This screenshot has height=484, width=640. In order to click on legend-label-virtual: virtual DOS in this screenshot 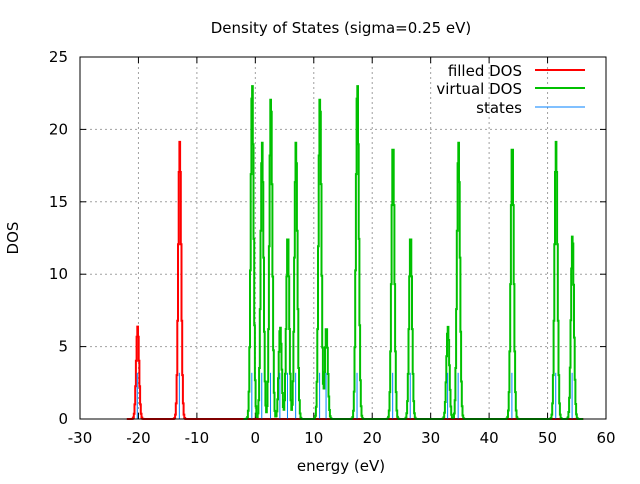, I will do `click(479, 89)`.